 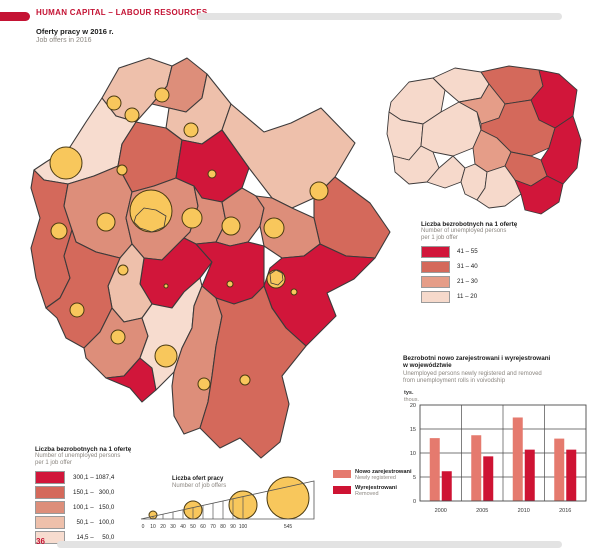 What do you see at coordinates (53, 462) in the screenshot?
I see `map-legend-title-en2: per 1 job offer` at bounding box center [53, 462].